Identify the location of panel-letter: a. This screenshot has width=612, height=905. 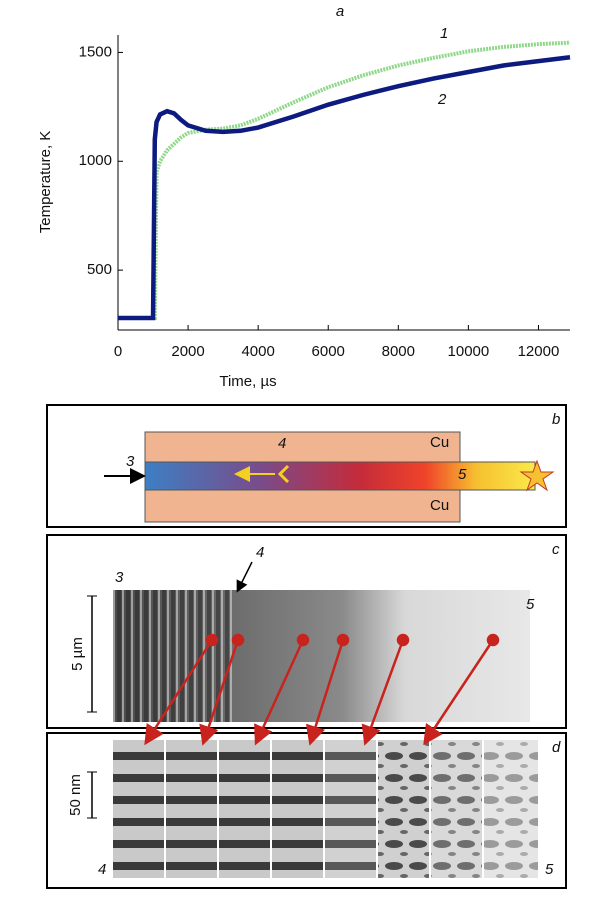
(340, 11).